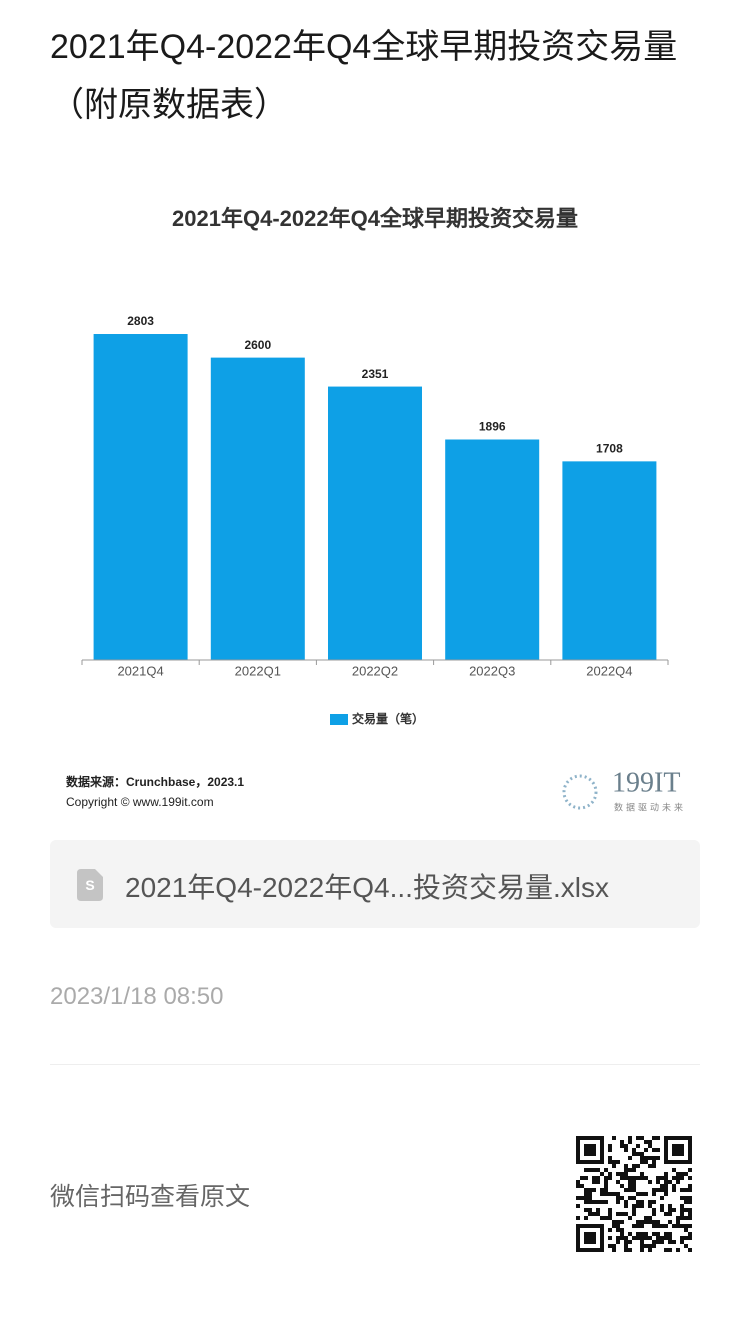  I want to click on data-label: 2600, so click(257, 345).